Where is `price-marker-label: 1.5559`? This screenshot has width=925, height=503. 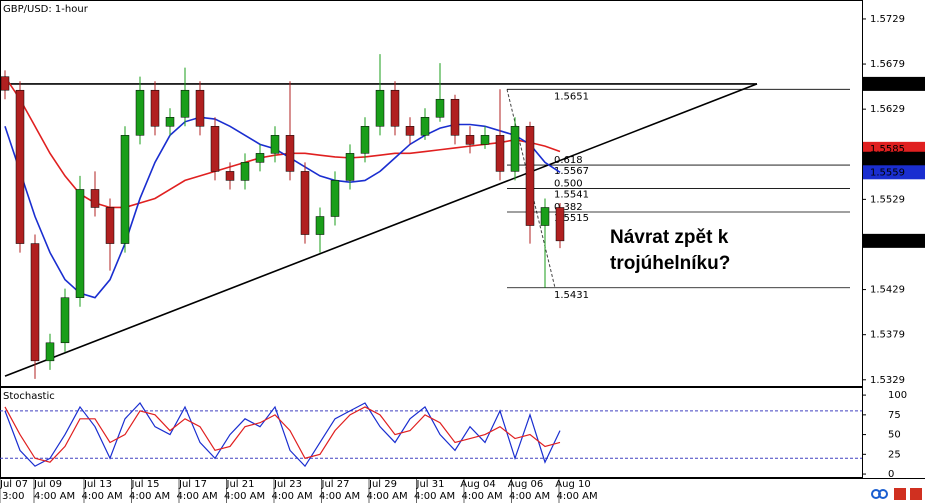
price-marker-label: 1.5559 is located at coordinates (887, 172).